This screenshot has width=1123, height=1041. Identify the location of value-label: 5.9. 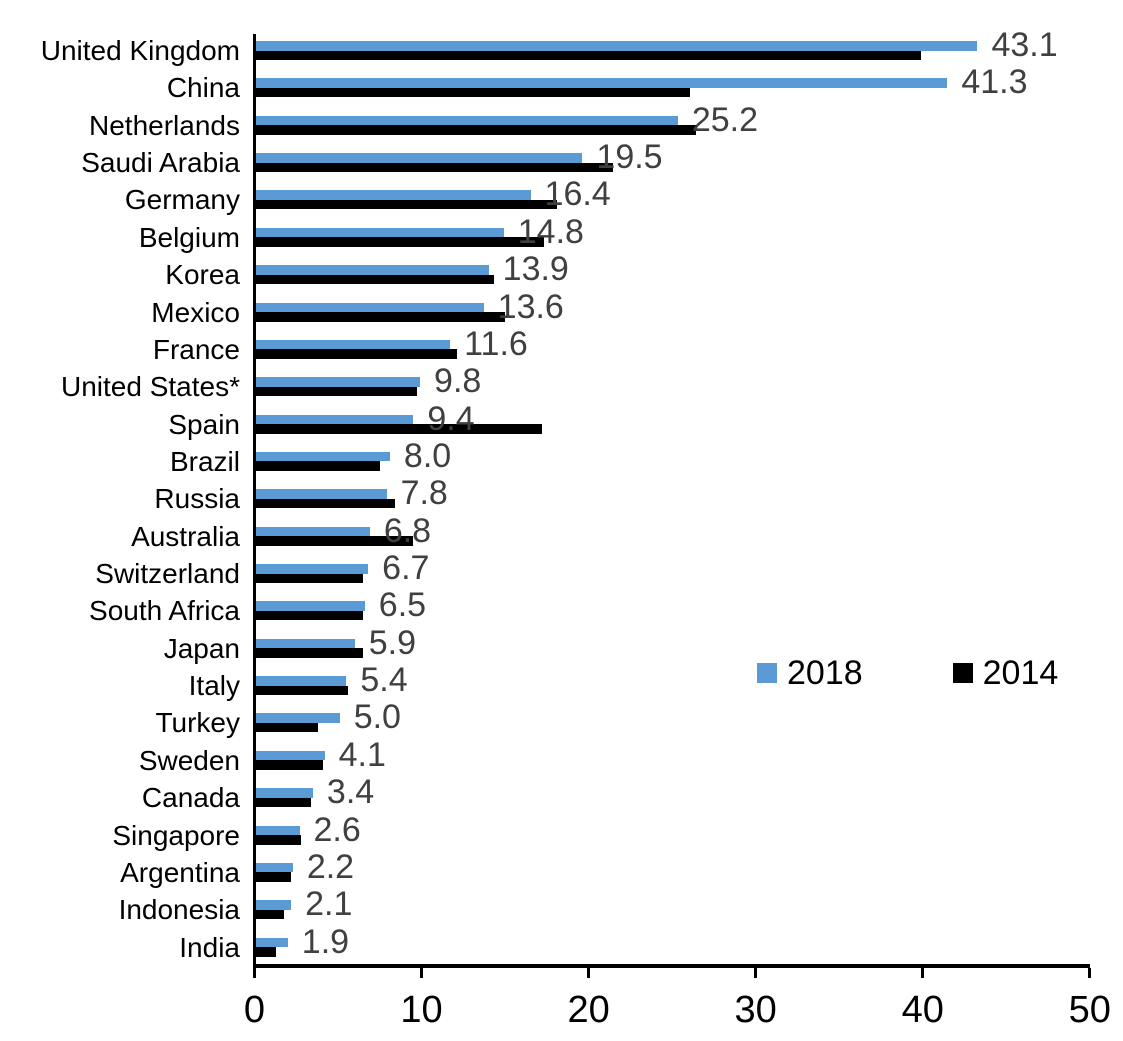
(392, 642).